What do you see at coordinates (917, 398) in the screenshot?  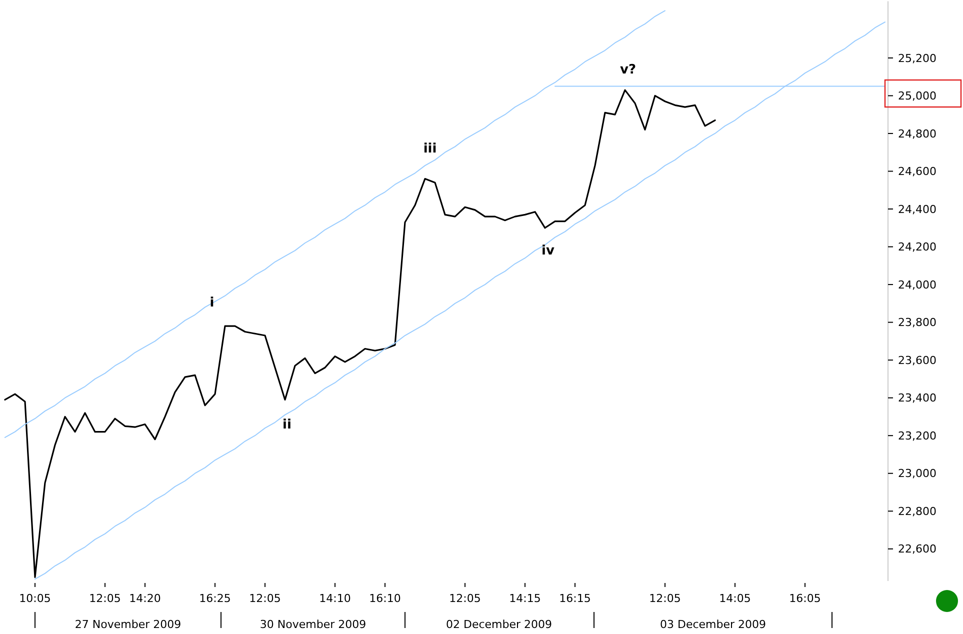 I see `y-tick-label: 23,400` at bounding box center [917, 398].